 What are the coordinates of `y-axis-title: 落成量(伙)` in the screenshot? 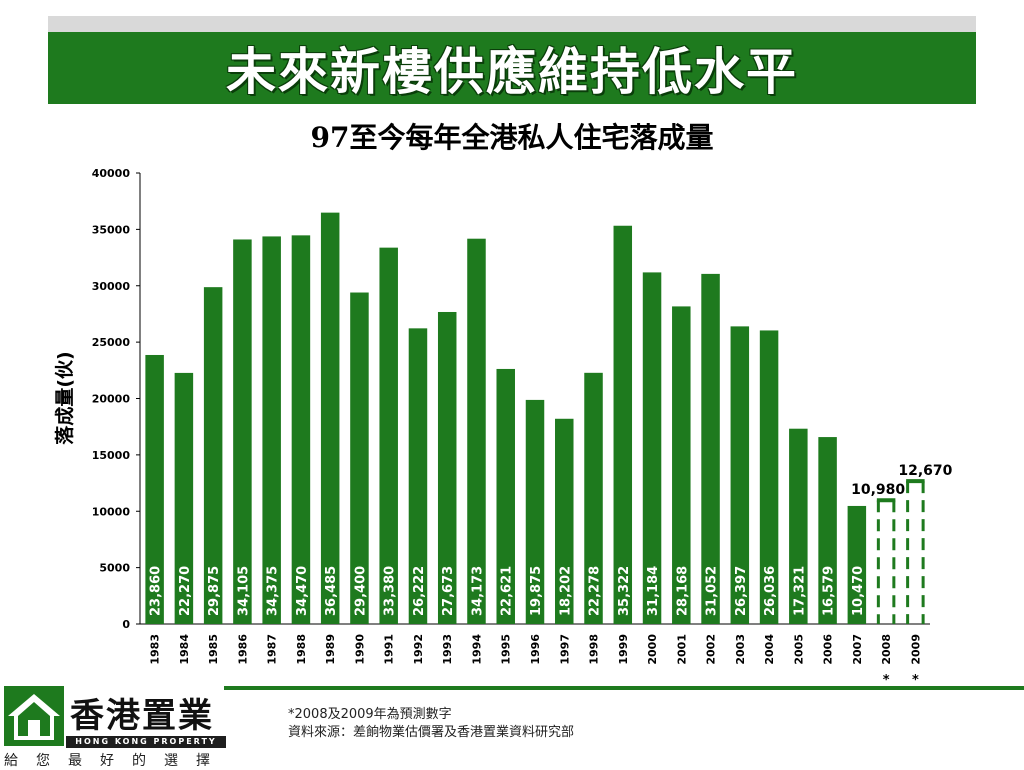 It's located at (64, 397).